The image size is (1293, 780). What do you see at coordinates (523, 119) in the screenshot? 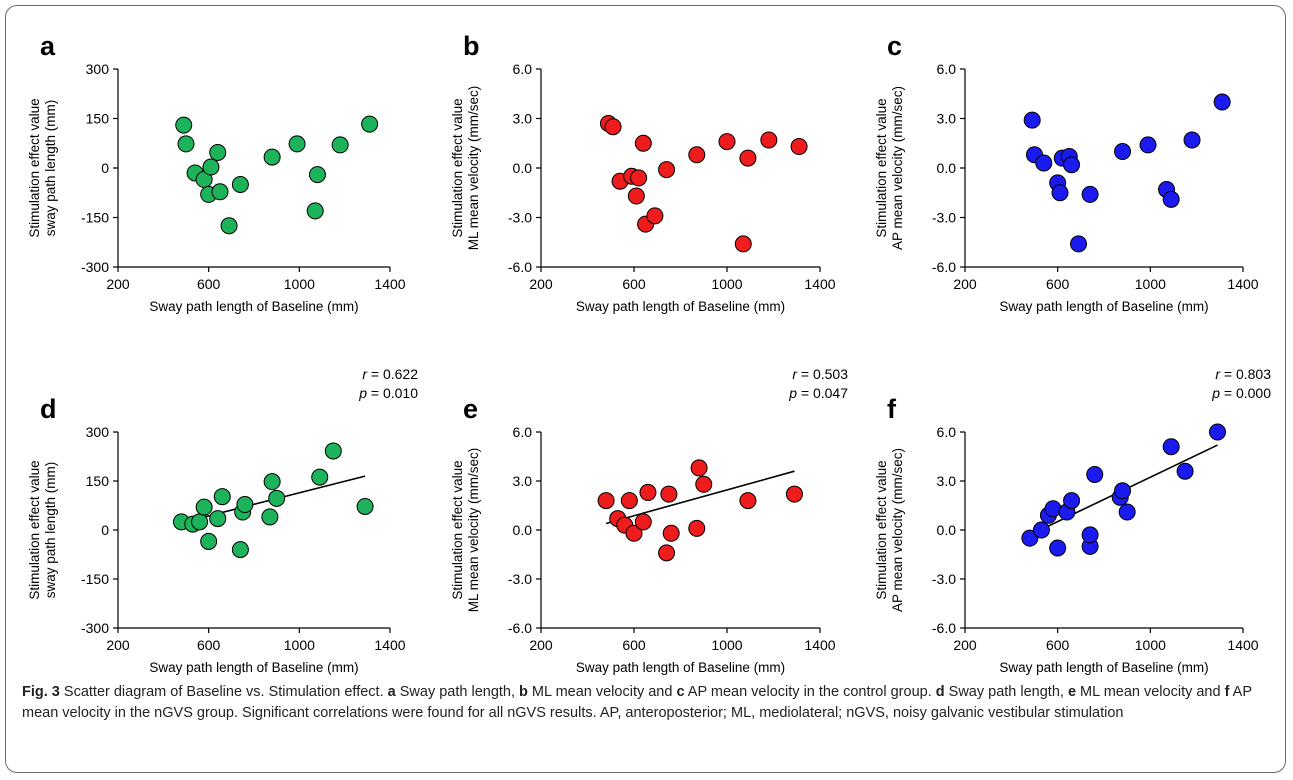
I see `y-tick-label: 3.0` at bounding box center [523, 119].